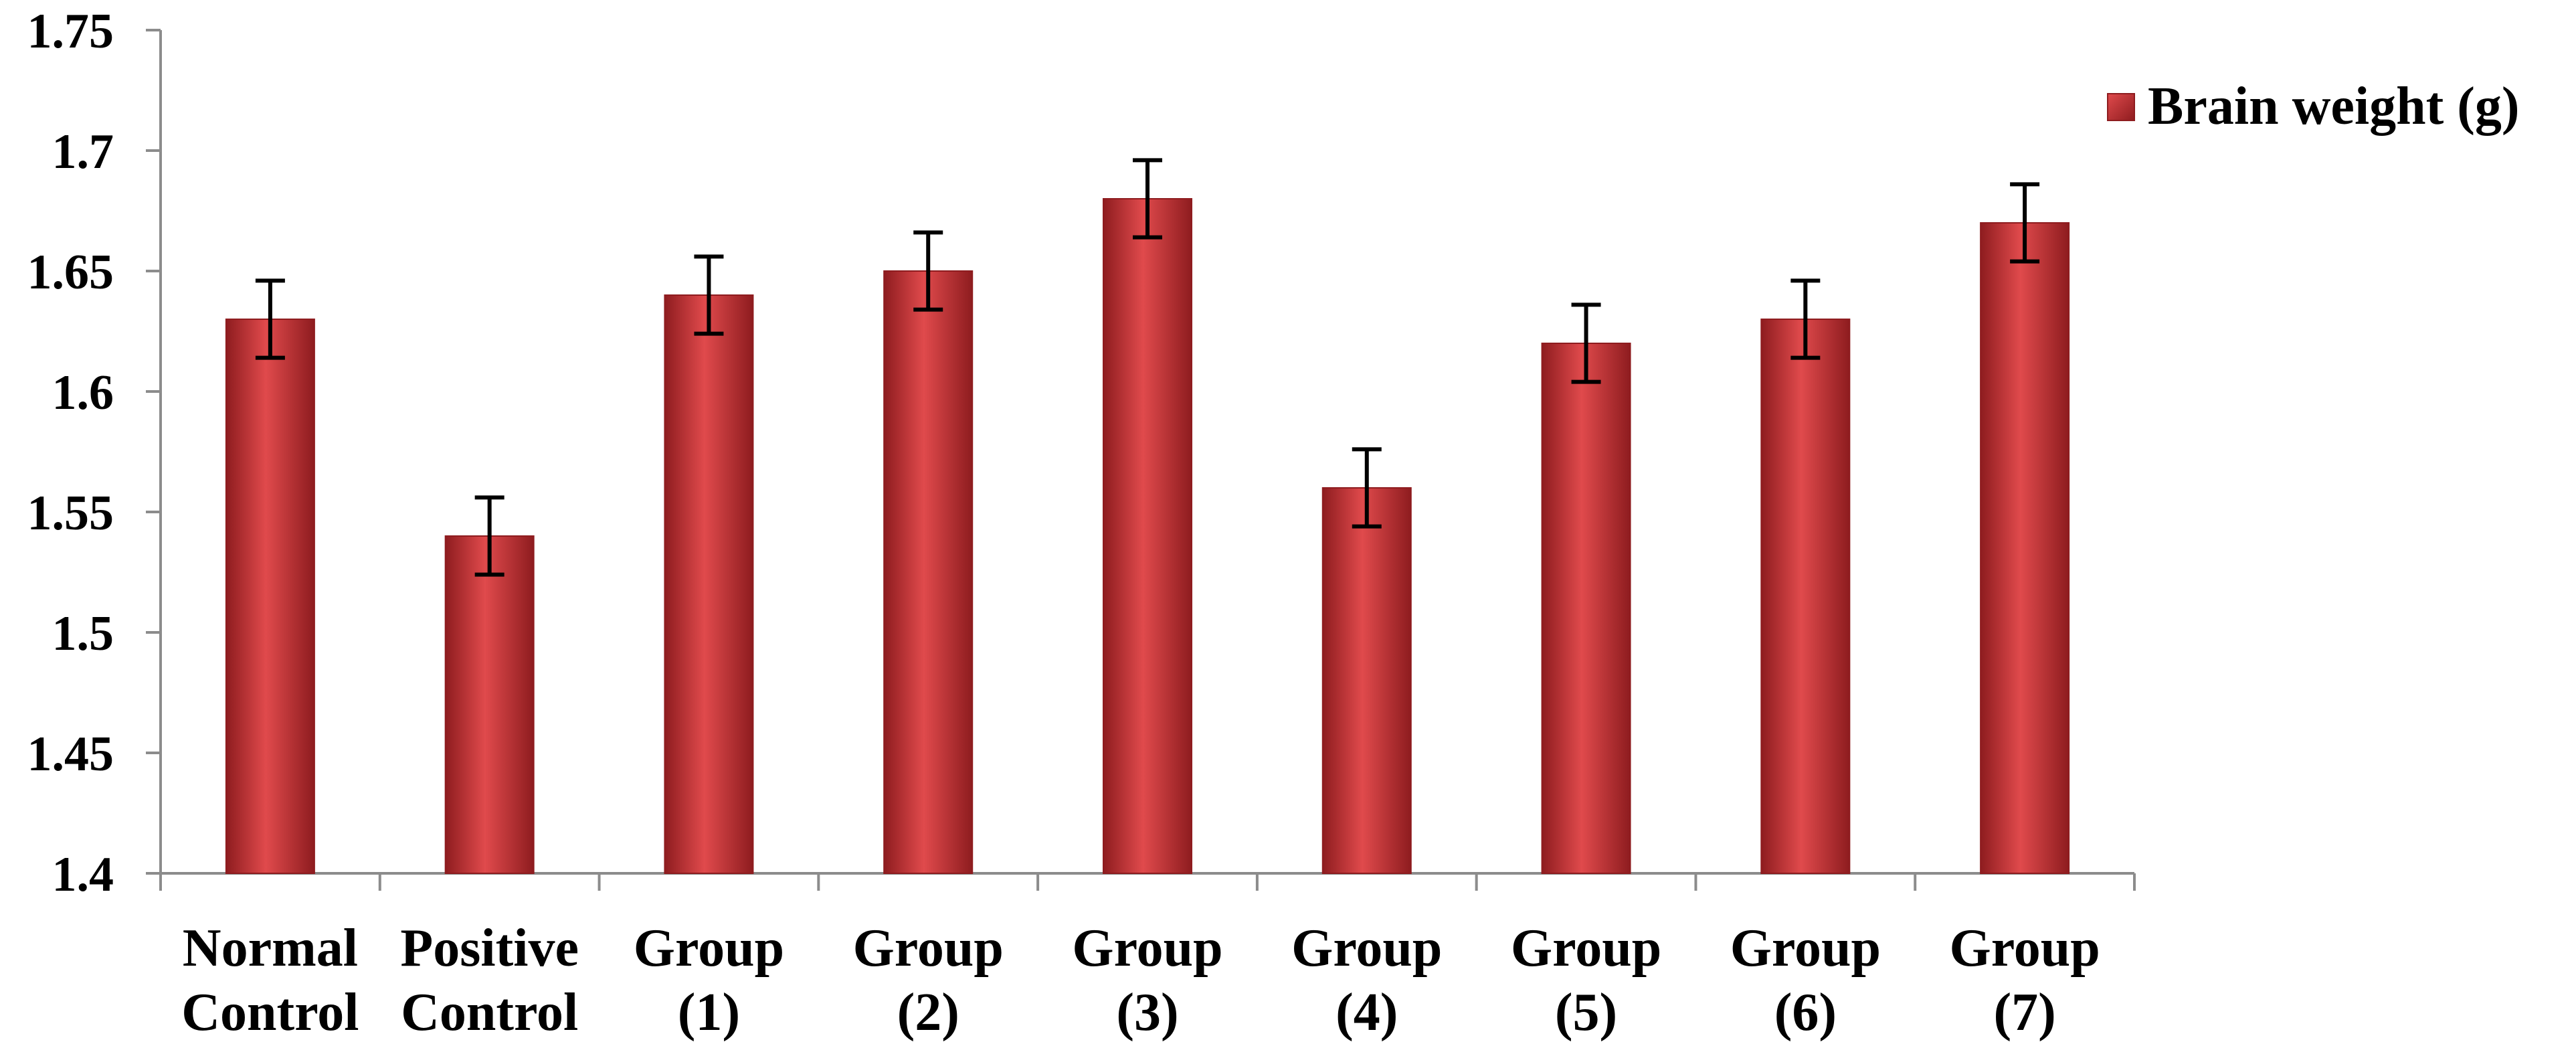 Image resolution: width=2576 pixels, height=1050 pixels. Describe the element at coordinates (2121, 107) in the screenshot. I see `legend-swatch` at that location.